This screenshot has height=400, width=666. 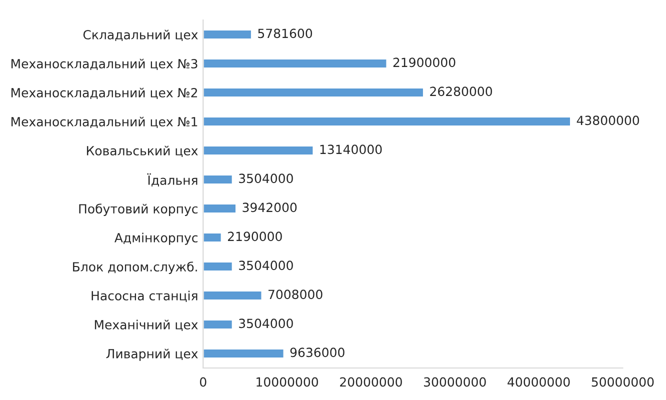 I want to click on data-label: 26280000, so click(x=461, y=91).